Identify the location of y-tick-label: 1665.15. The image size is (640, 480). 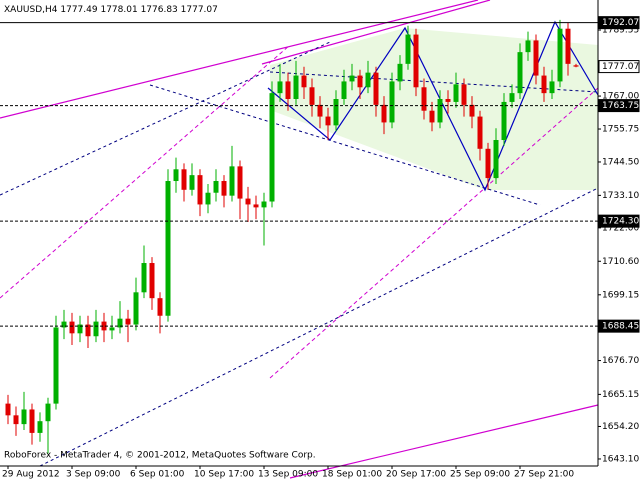
(620, 395).